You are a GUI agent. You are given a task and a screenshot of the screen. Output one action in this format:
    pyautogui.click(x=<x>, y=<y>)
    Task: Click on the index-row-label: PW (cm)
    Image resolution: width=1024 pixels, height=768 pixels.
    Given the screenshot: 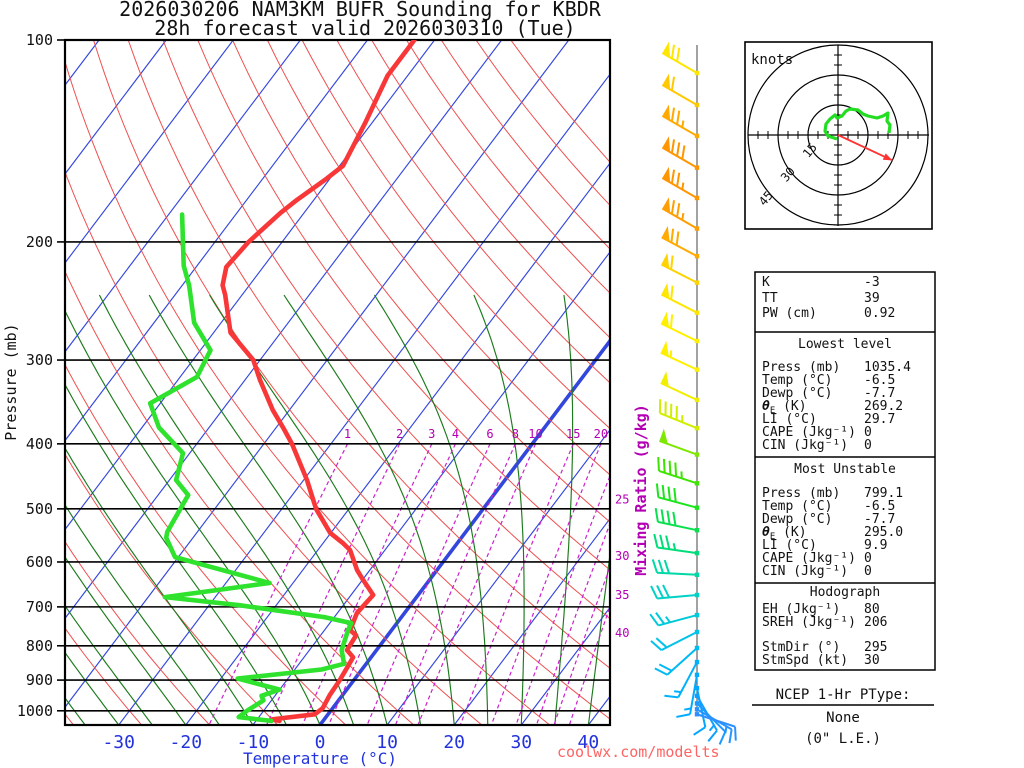 What is the action you would take?
    pyautogui.click(x=789, y=313)
    